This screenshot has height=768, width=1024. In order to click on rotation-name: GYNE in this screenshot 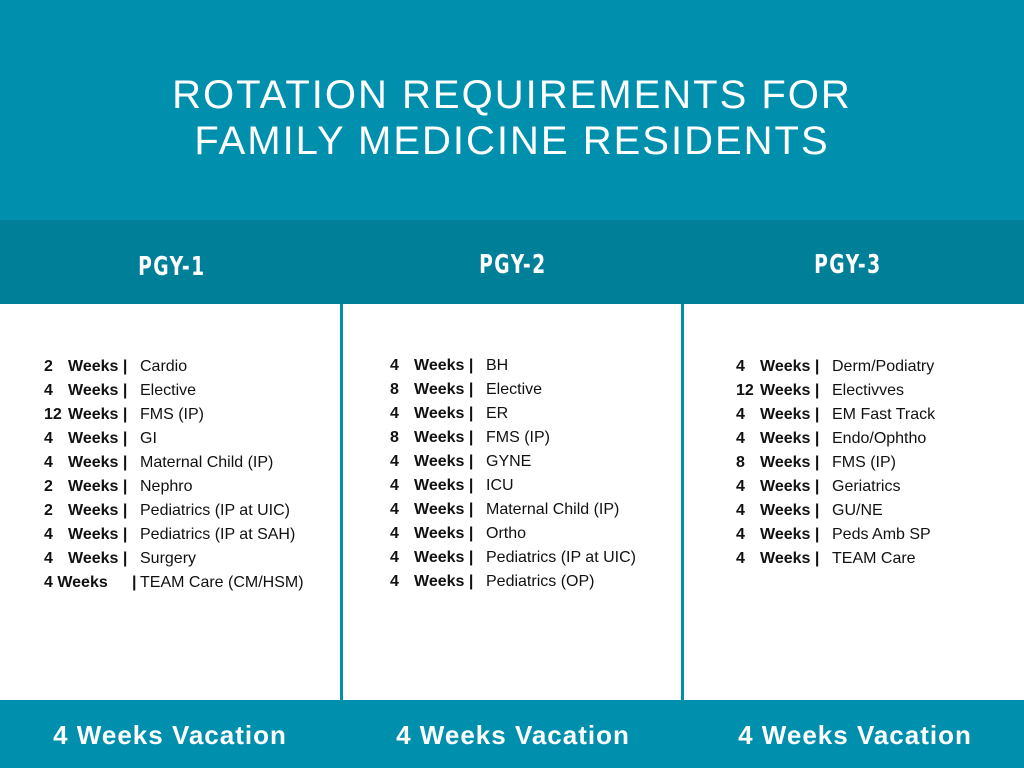, I will do `click(509, 461)`.